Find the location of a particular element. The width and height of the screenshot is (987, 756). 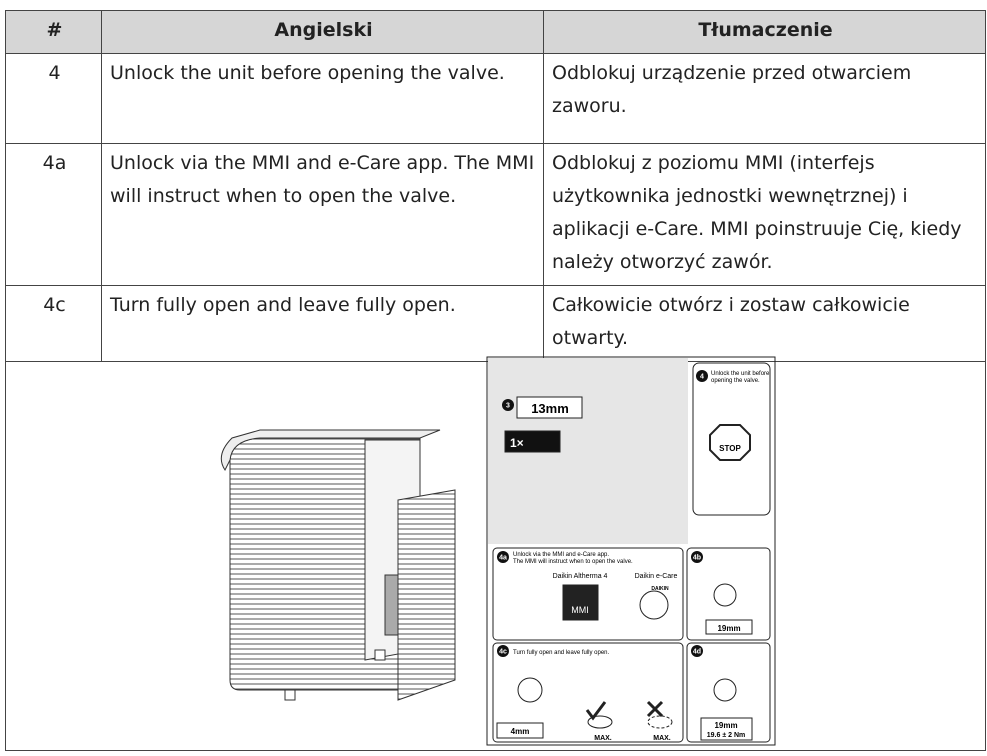

header-cell: Angielski is located at coordinates (322, 32).